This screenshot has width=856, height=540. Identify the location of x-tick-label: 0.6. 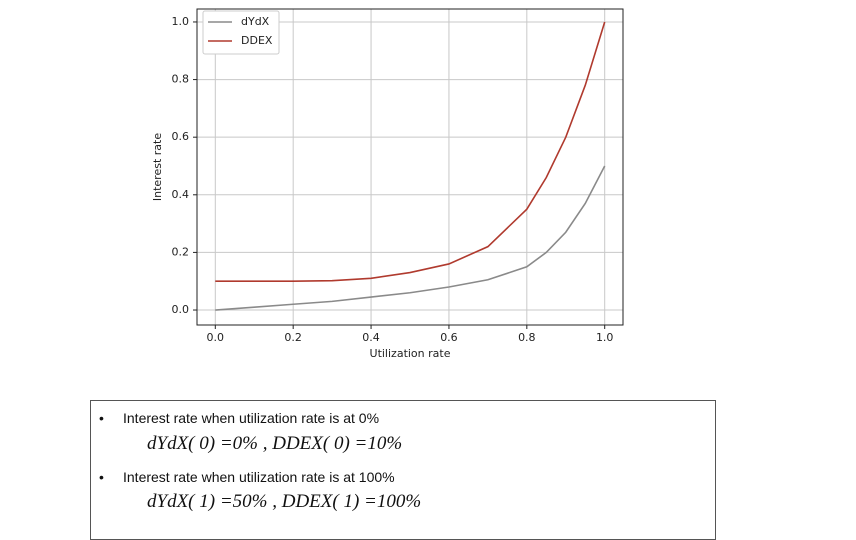
(449, 337).